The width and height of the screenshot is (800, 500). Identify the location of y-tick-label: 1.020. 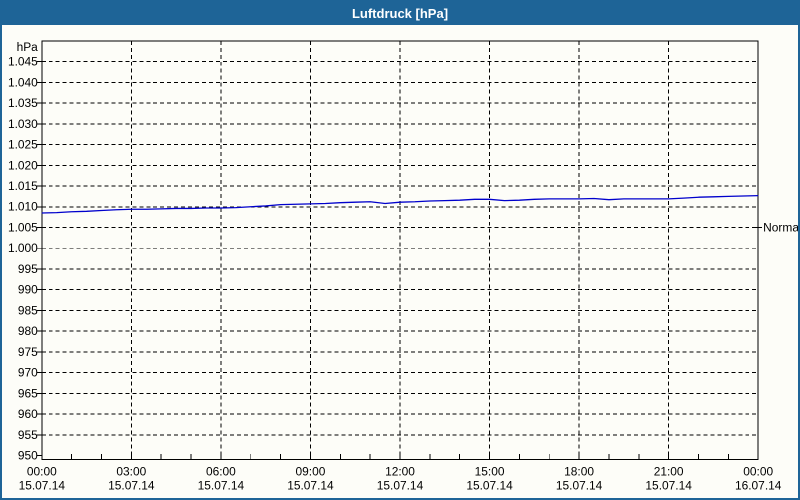
(23, 165).